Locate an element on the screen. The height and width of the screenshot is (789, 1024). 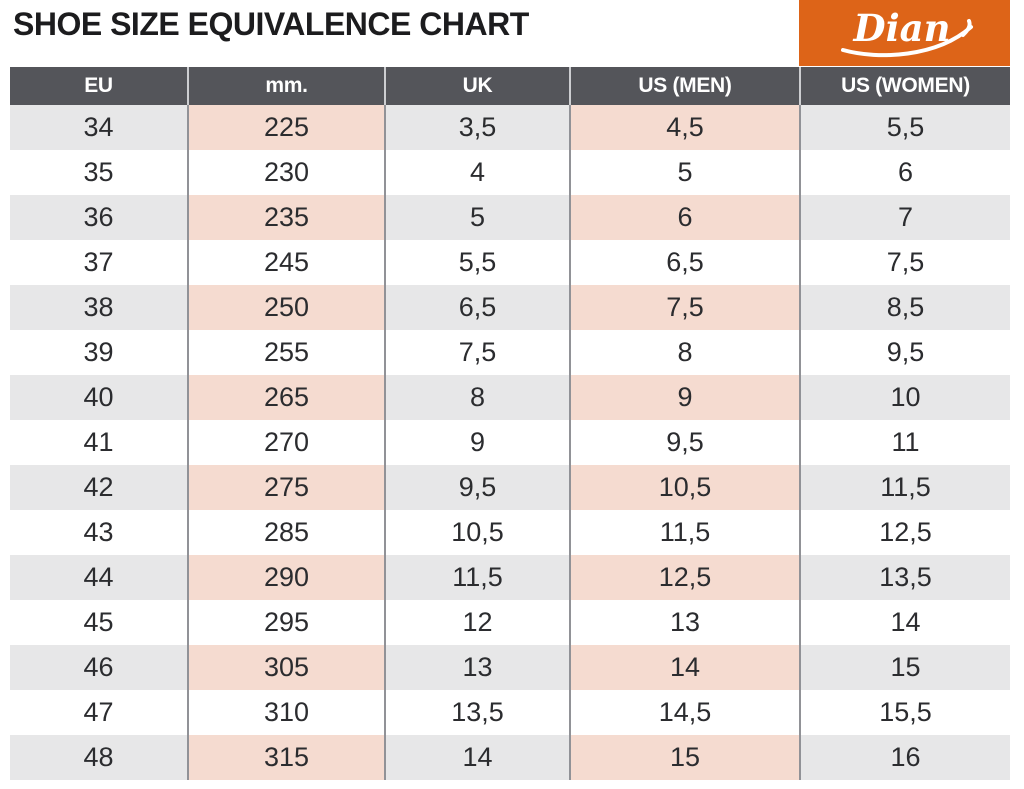
cell-mm: 250 is located at coordinates (285, 307).